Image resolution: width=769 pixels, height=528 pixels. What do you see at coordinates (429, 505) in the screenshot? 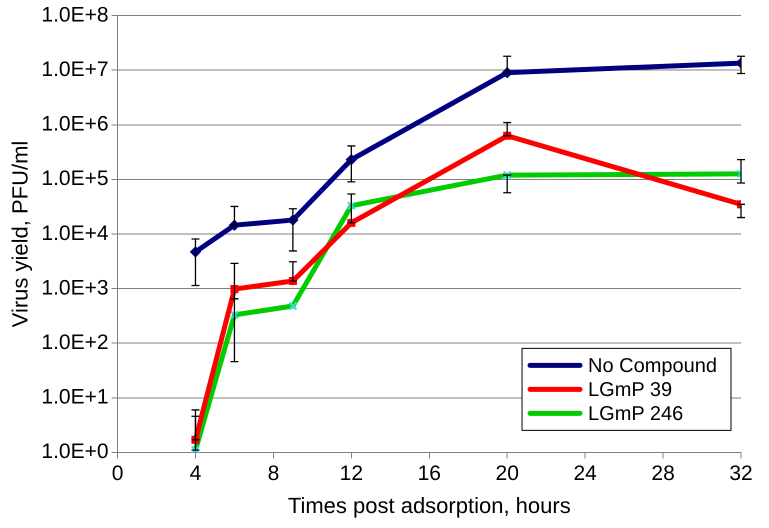
I see `x-axis-title: Times post adsorption, hours` at bounding box center [429, 505].